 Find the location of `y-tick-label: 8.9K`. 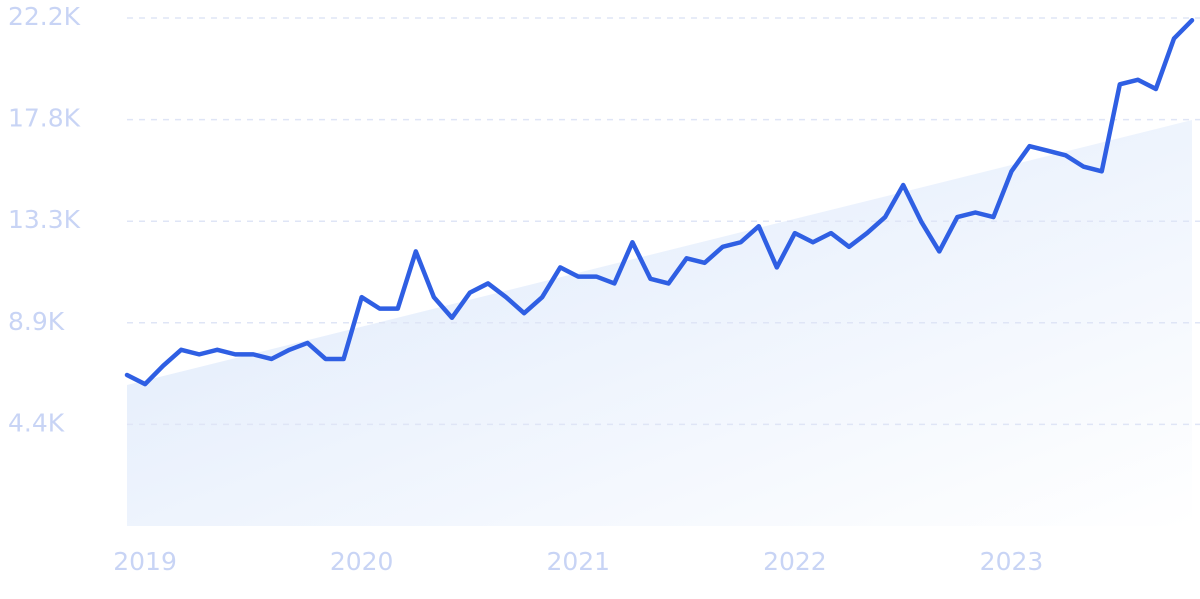

y-tick-label: 8.9K is located at coordinates (36, 321).